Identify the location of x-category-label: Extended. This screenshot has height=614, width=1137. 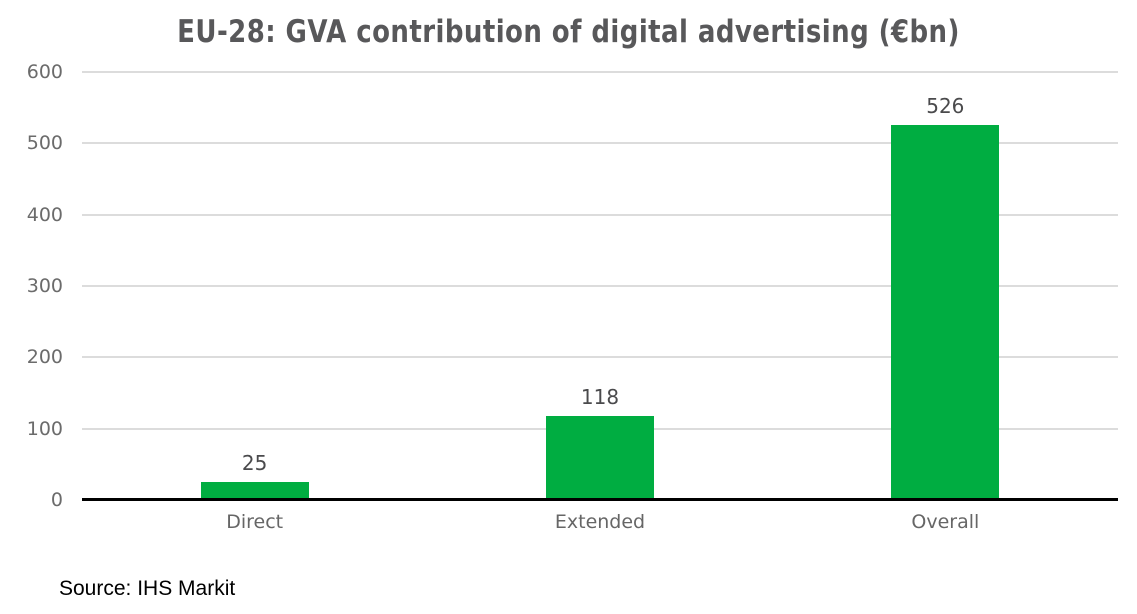
(600, 522).